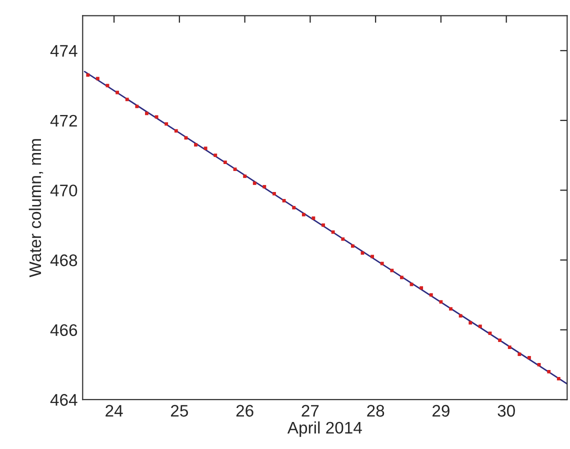 This screenshot has width=570, height=449. Describe the element at coordinates (375, 410) in the screenshot. I see `x-tick-label: 28` at that location.